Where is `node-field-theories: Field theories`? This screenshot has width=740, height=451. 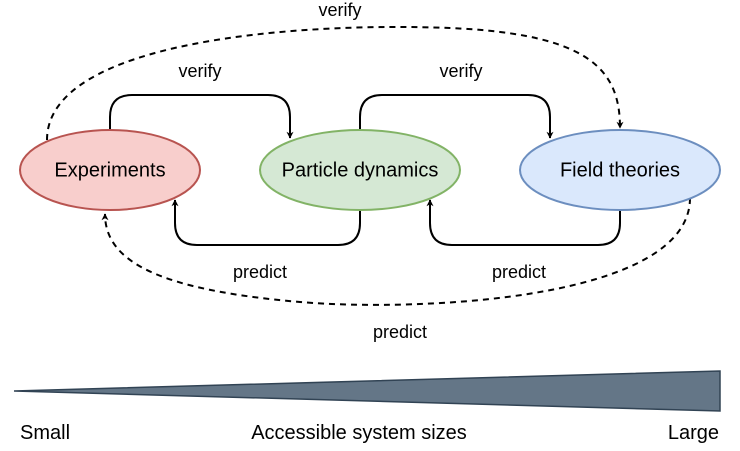 node-field-theories: Field theories is located at coordinates (620, 170).